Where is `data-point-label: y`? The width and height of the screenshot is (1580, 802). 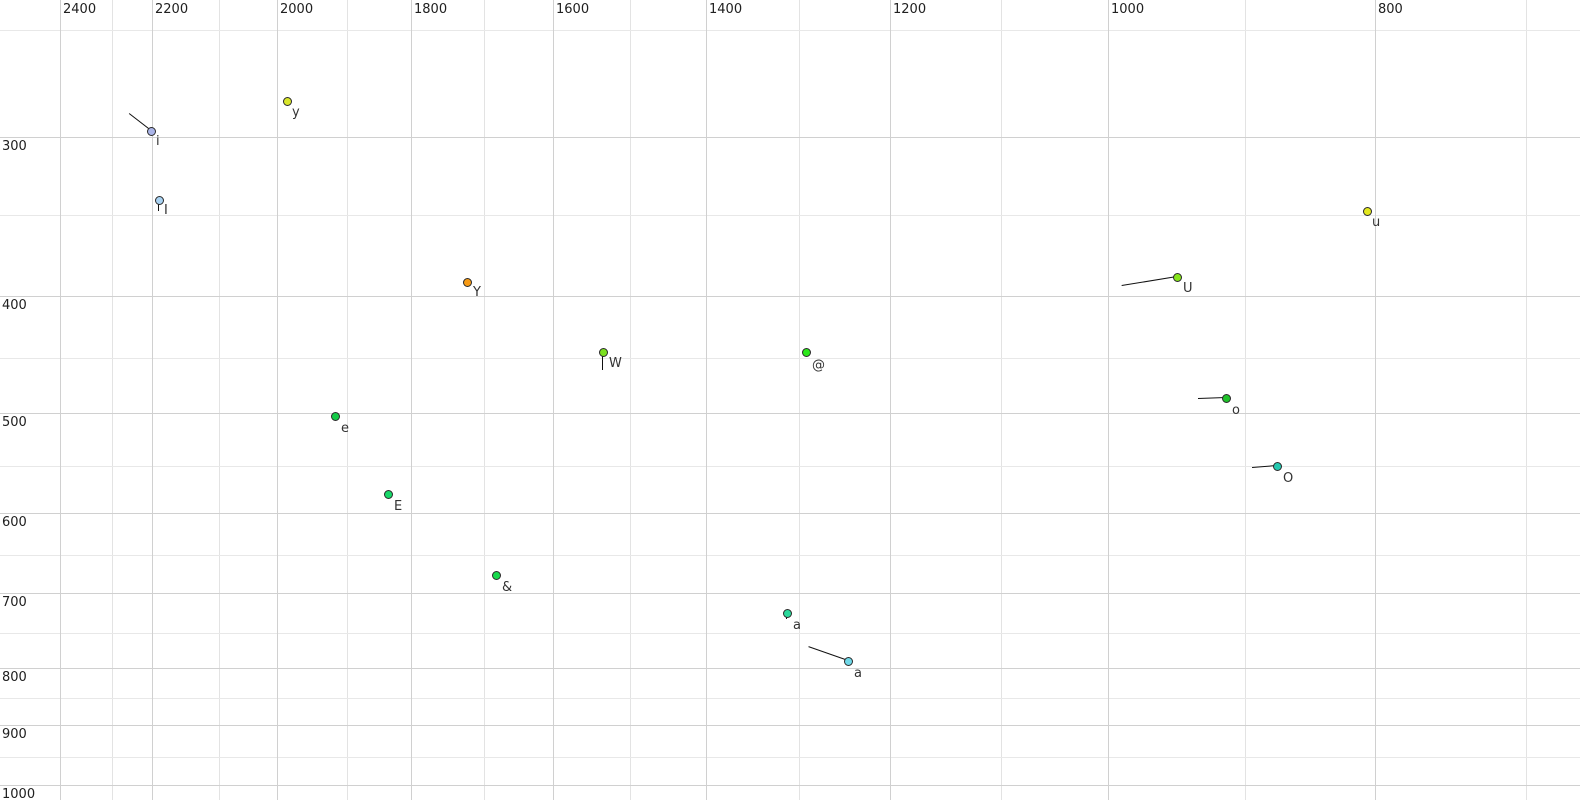 data-point-label: y is located at coordinates (296, 112).